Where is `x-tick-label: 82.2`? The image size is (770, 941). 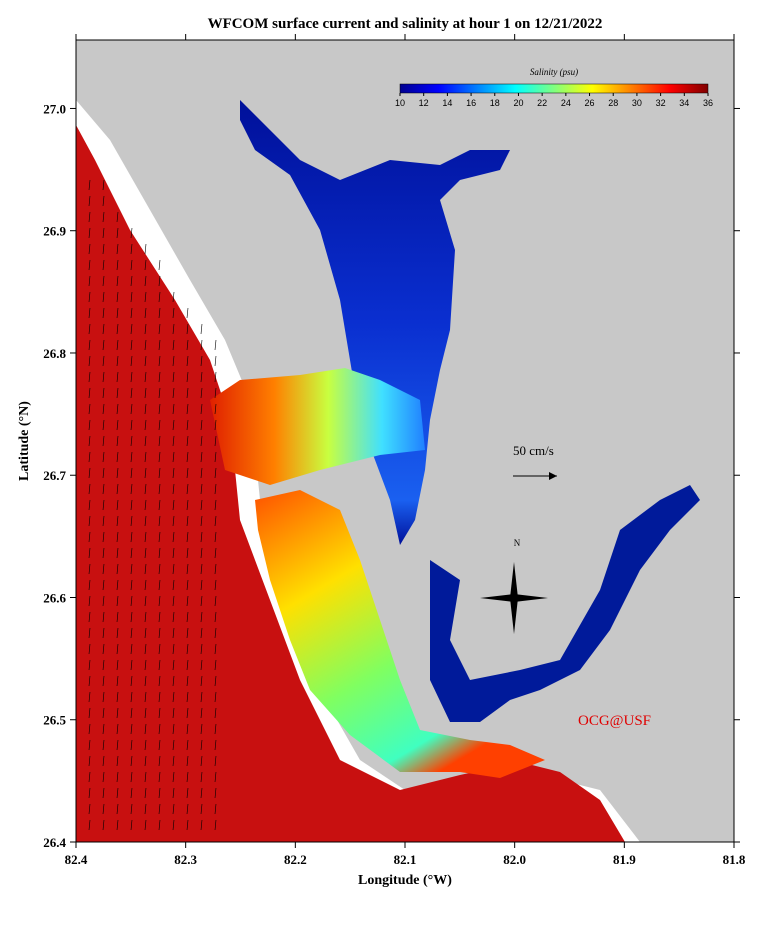 x-tick-label: 82.2 is located at coordinates (295, 859).